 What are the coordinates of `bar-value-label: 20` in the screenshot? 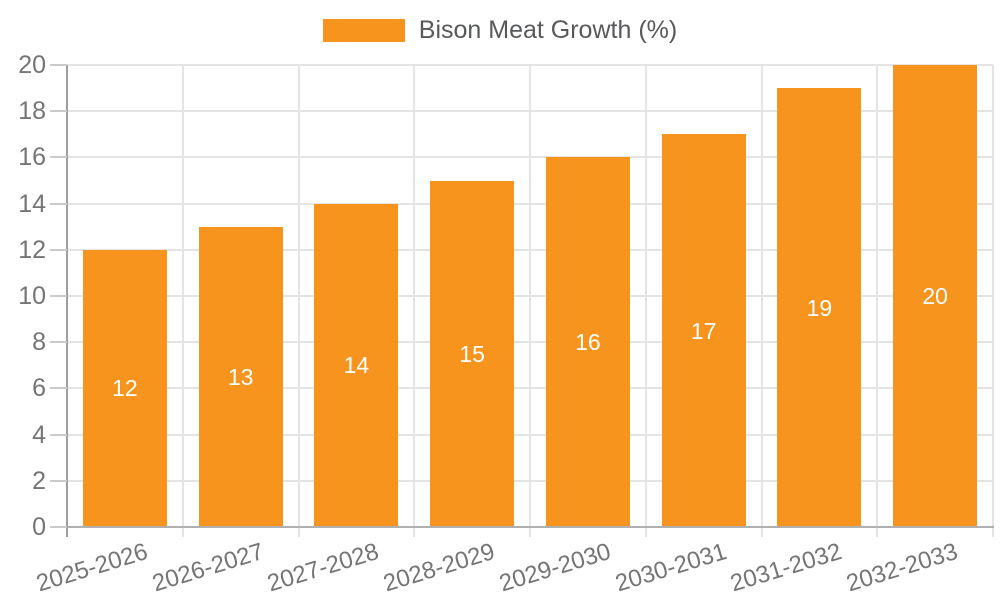 It's located at (935, 296).